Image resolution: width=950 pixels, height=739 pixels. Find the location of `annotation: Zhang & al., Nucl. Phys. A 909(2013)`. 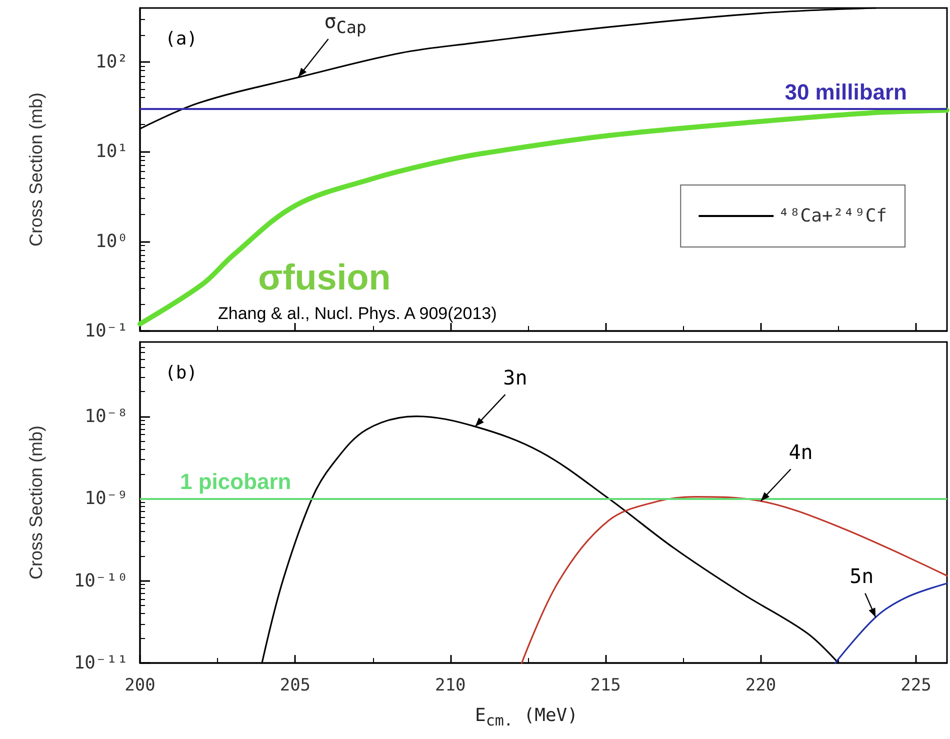

annotation: Zhang & al., Nucl. Phys. A 909(2013) is located at coordinates (357, 313).